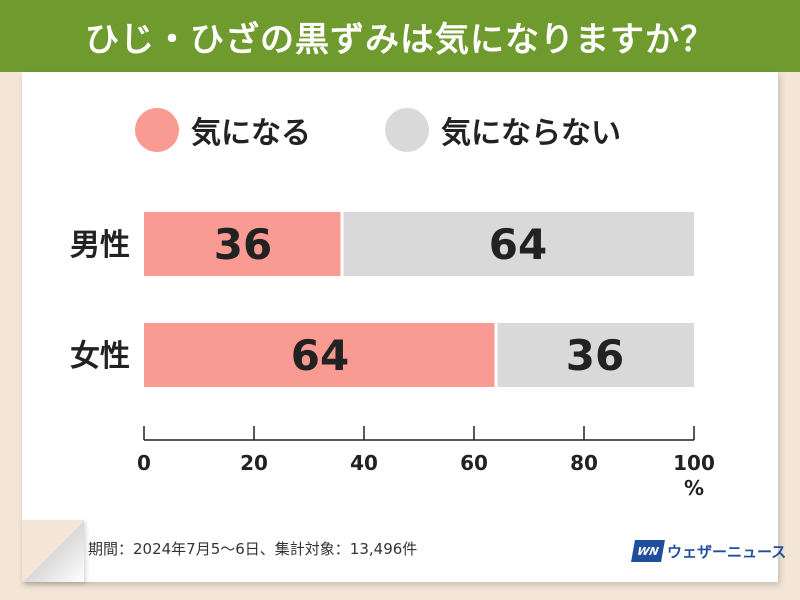 The width and height of the screenshot is (800, 600). Describe the element at coordinates (253, 549) in the screenshot. I see `source-note: 期間：2024年7月5～6日、集計対象：13,496件` at that location.